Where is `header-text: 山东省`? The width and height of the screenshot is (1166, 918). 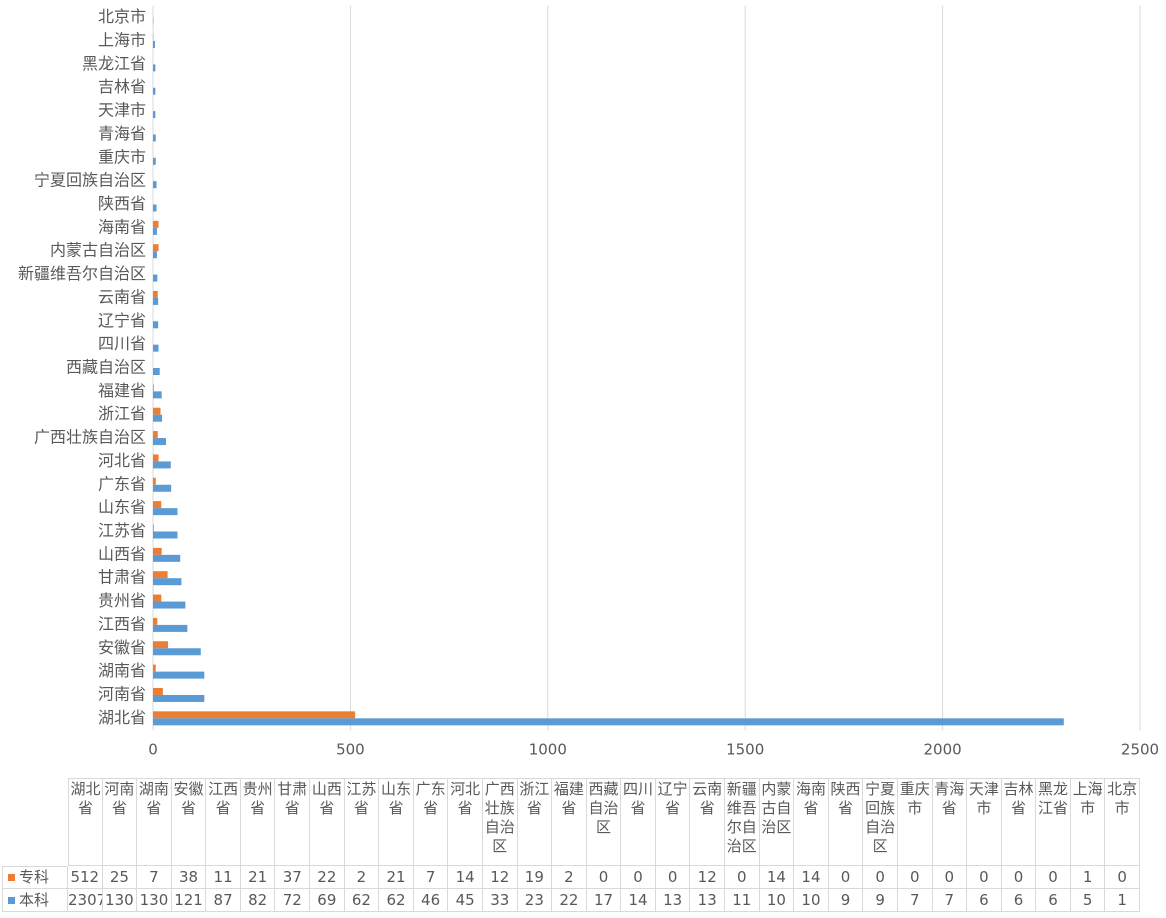 header-text: 山东省 is located at coordinates (395, 798).